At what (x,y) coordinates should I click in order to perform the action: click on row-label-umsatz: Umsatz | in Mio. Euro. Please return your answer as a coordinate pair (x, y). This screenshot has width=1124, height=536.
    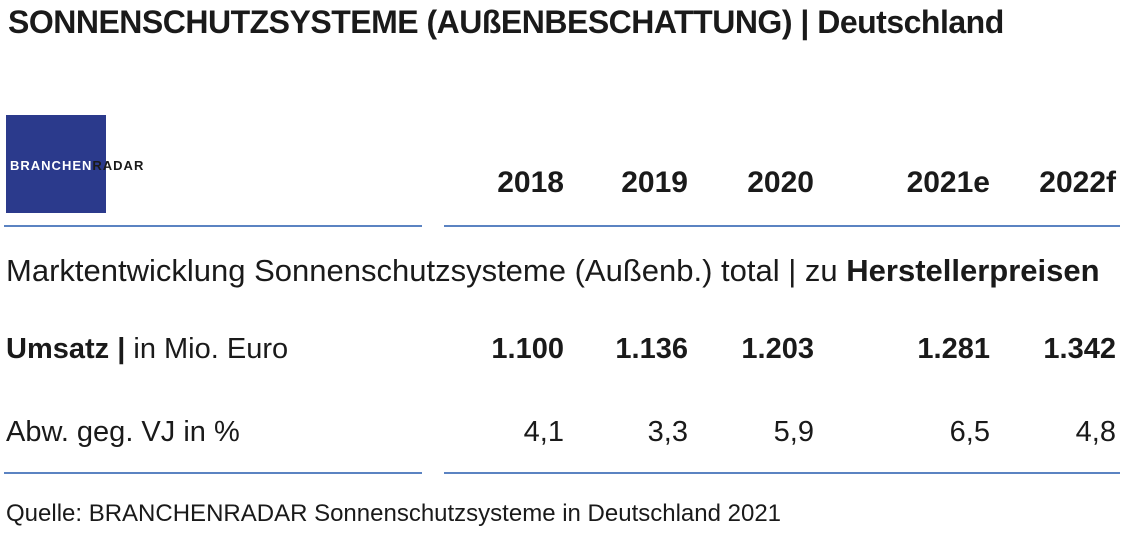
    Looking at the image, I should click on (147, 349).